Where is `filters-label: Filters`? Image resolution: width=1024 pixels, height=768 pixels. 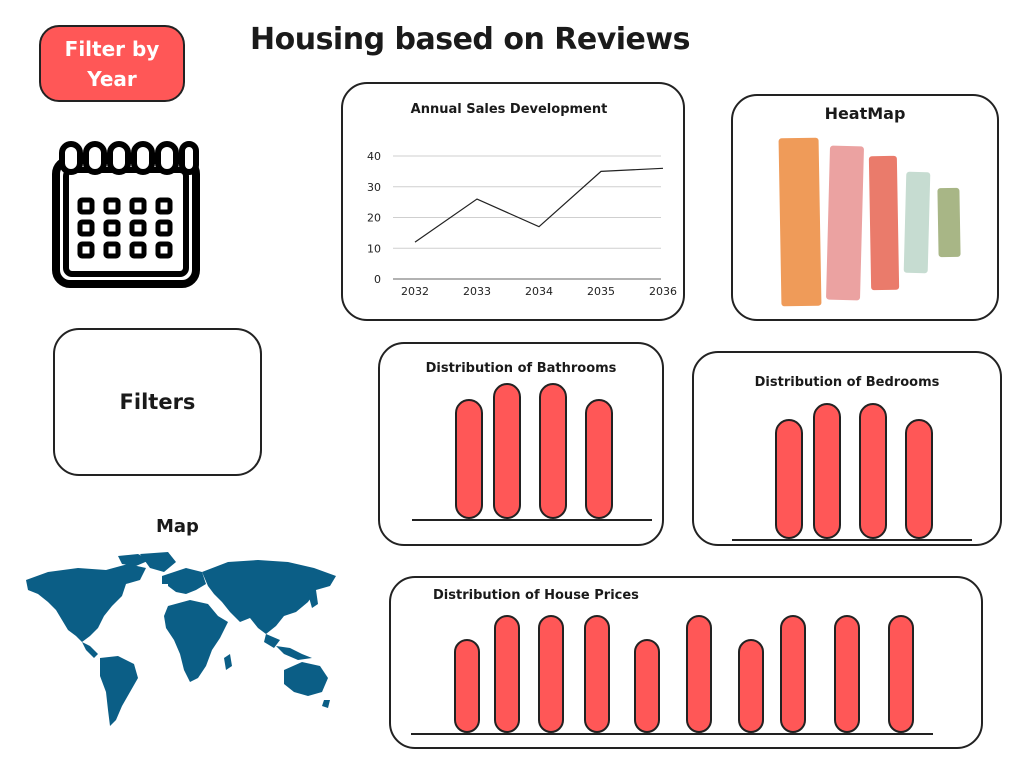
filters-label: Filters is located at coordinates (157, 402).